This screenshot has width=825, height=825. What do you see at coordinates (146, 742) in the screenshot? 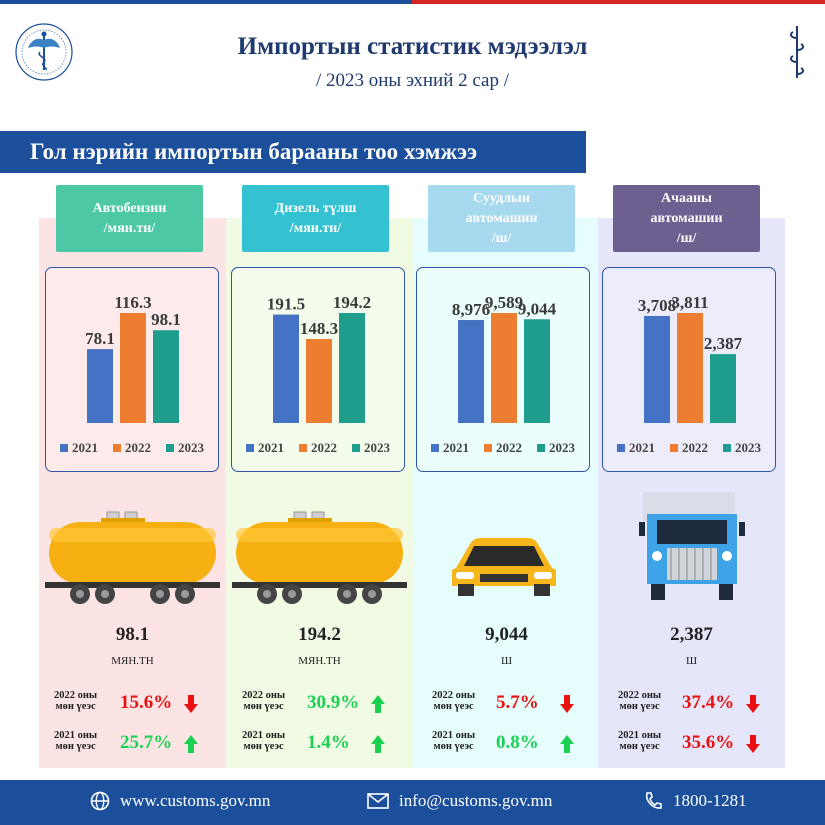
I see `cmp-2021-pct: 25.7%` at bounding box center [146, 742].